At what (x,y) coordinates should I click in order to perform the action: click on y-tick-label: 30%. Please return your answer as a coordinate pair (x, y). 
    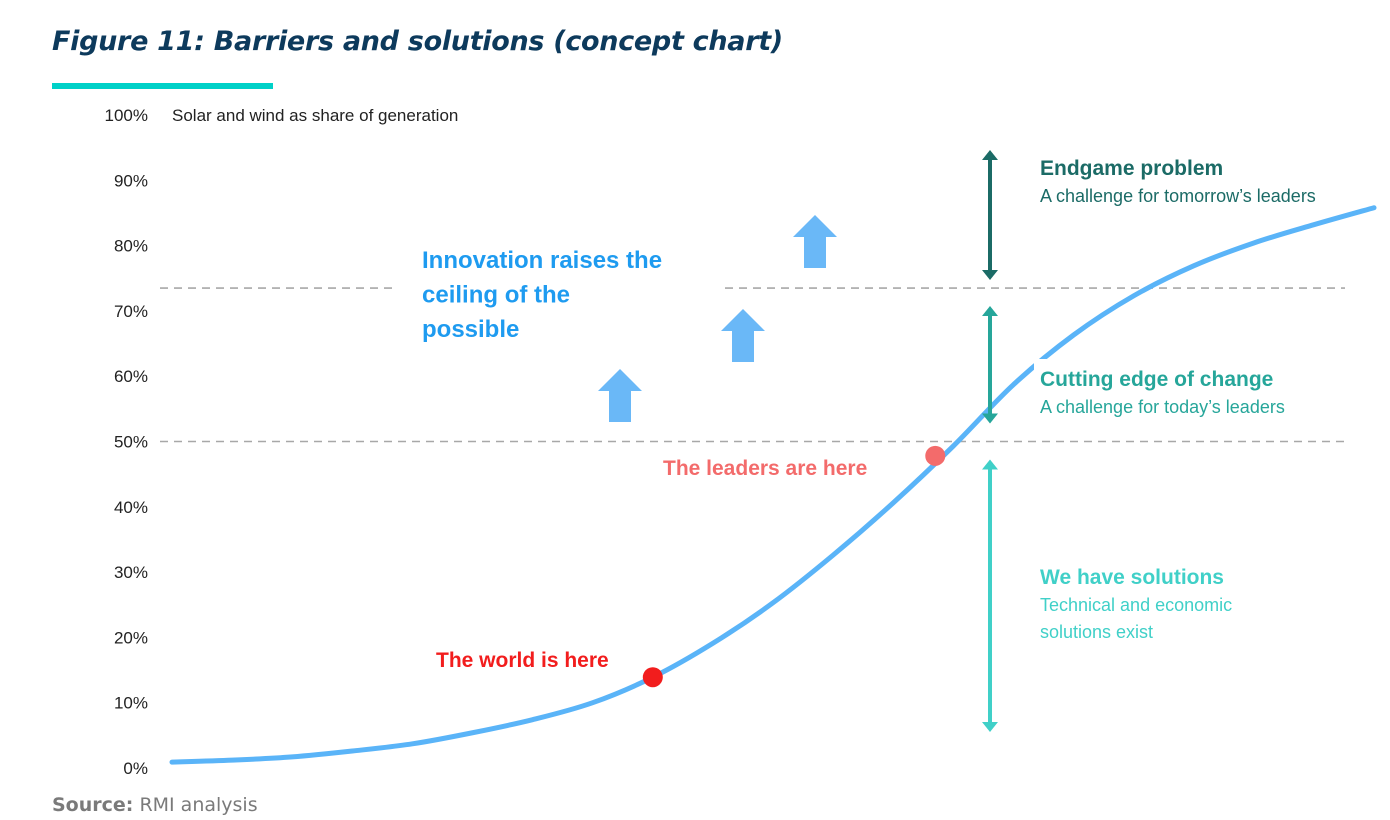
    Looking at the image, I should click on (131, 572).